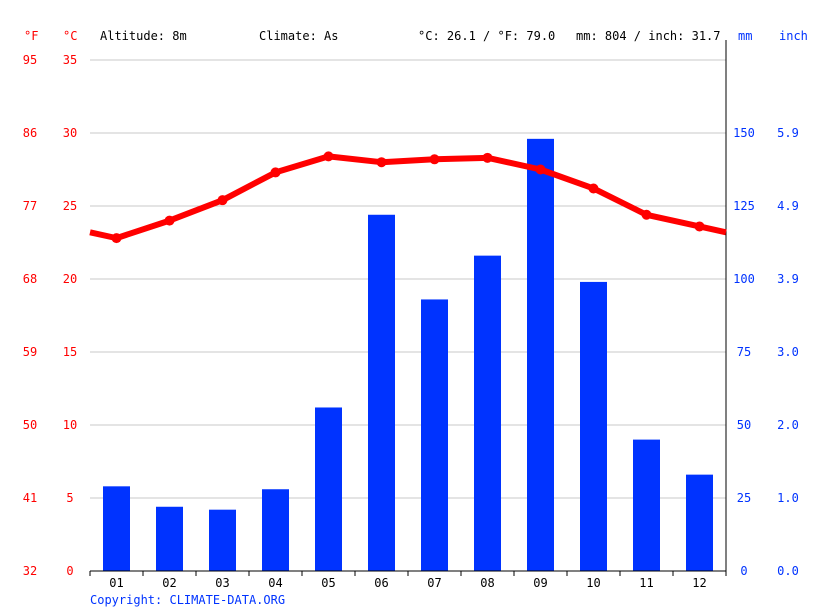 The image size is (815, 611). What do you see at coordinates (187, 600) in the screenshot?
I see `copyright-text: Copyright: CLIMATE-DATA.ORG` at bounding box center [187, 600].